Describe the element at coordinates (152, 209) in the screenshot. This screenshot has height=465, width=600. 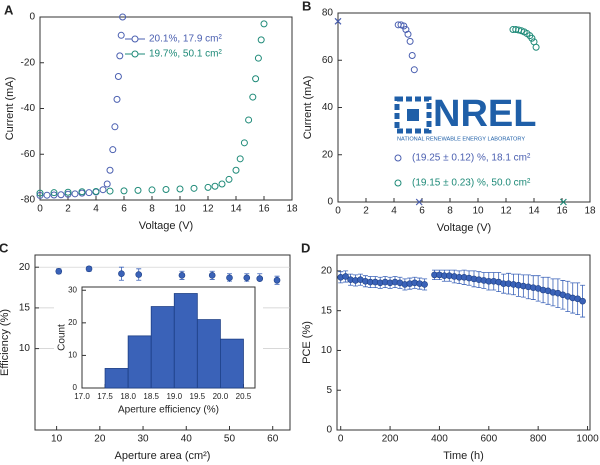
I see `x-tick-label: 8` at that location.